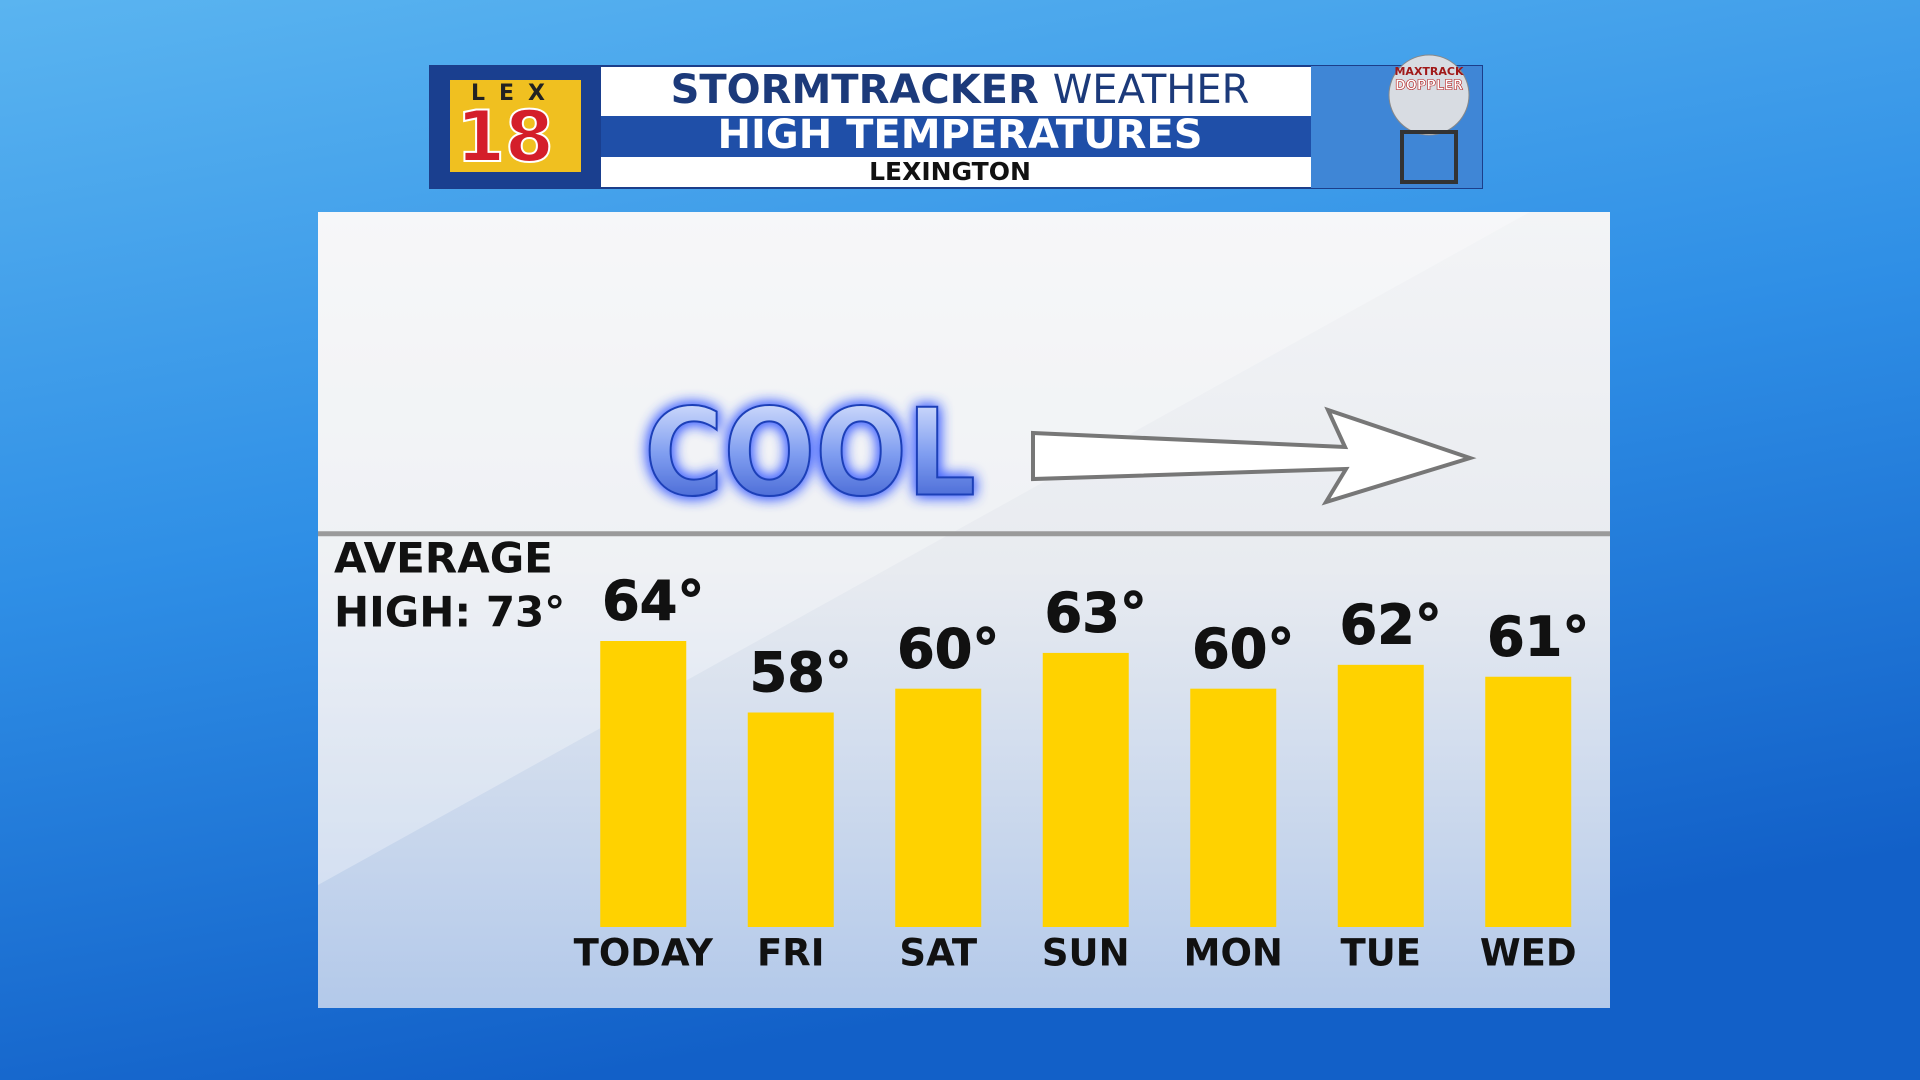 Image resolution: width=1920 pixels, height=1080 pixels. What do you see at coordinates (504, 137) in the screenshot?
I see `logo-number: 18` at bounding box center [504, 137].